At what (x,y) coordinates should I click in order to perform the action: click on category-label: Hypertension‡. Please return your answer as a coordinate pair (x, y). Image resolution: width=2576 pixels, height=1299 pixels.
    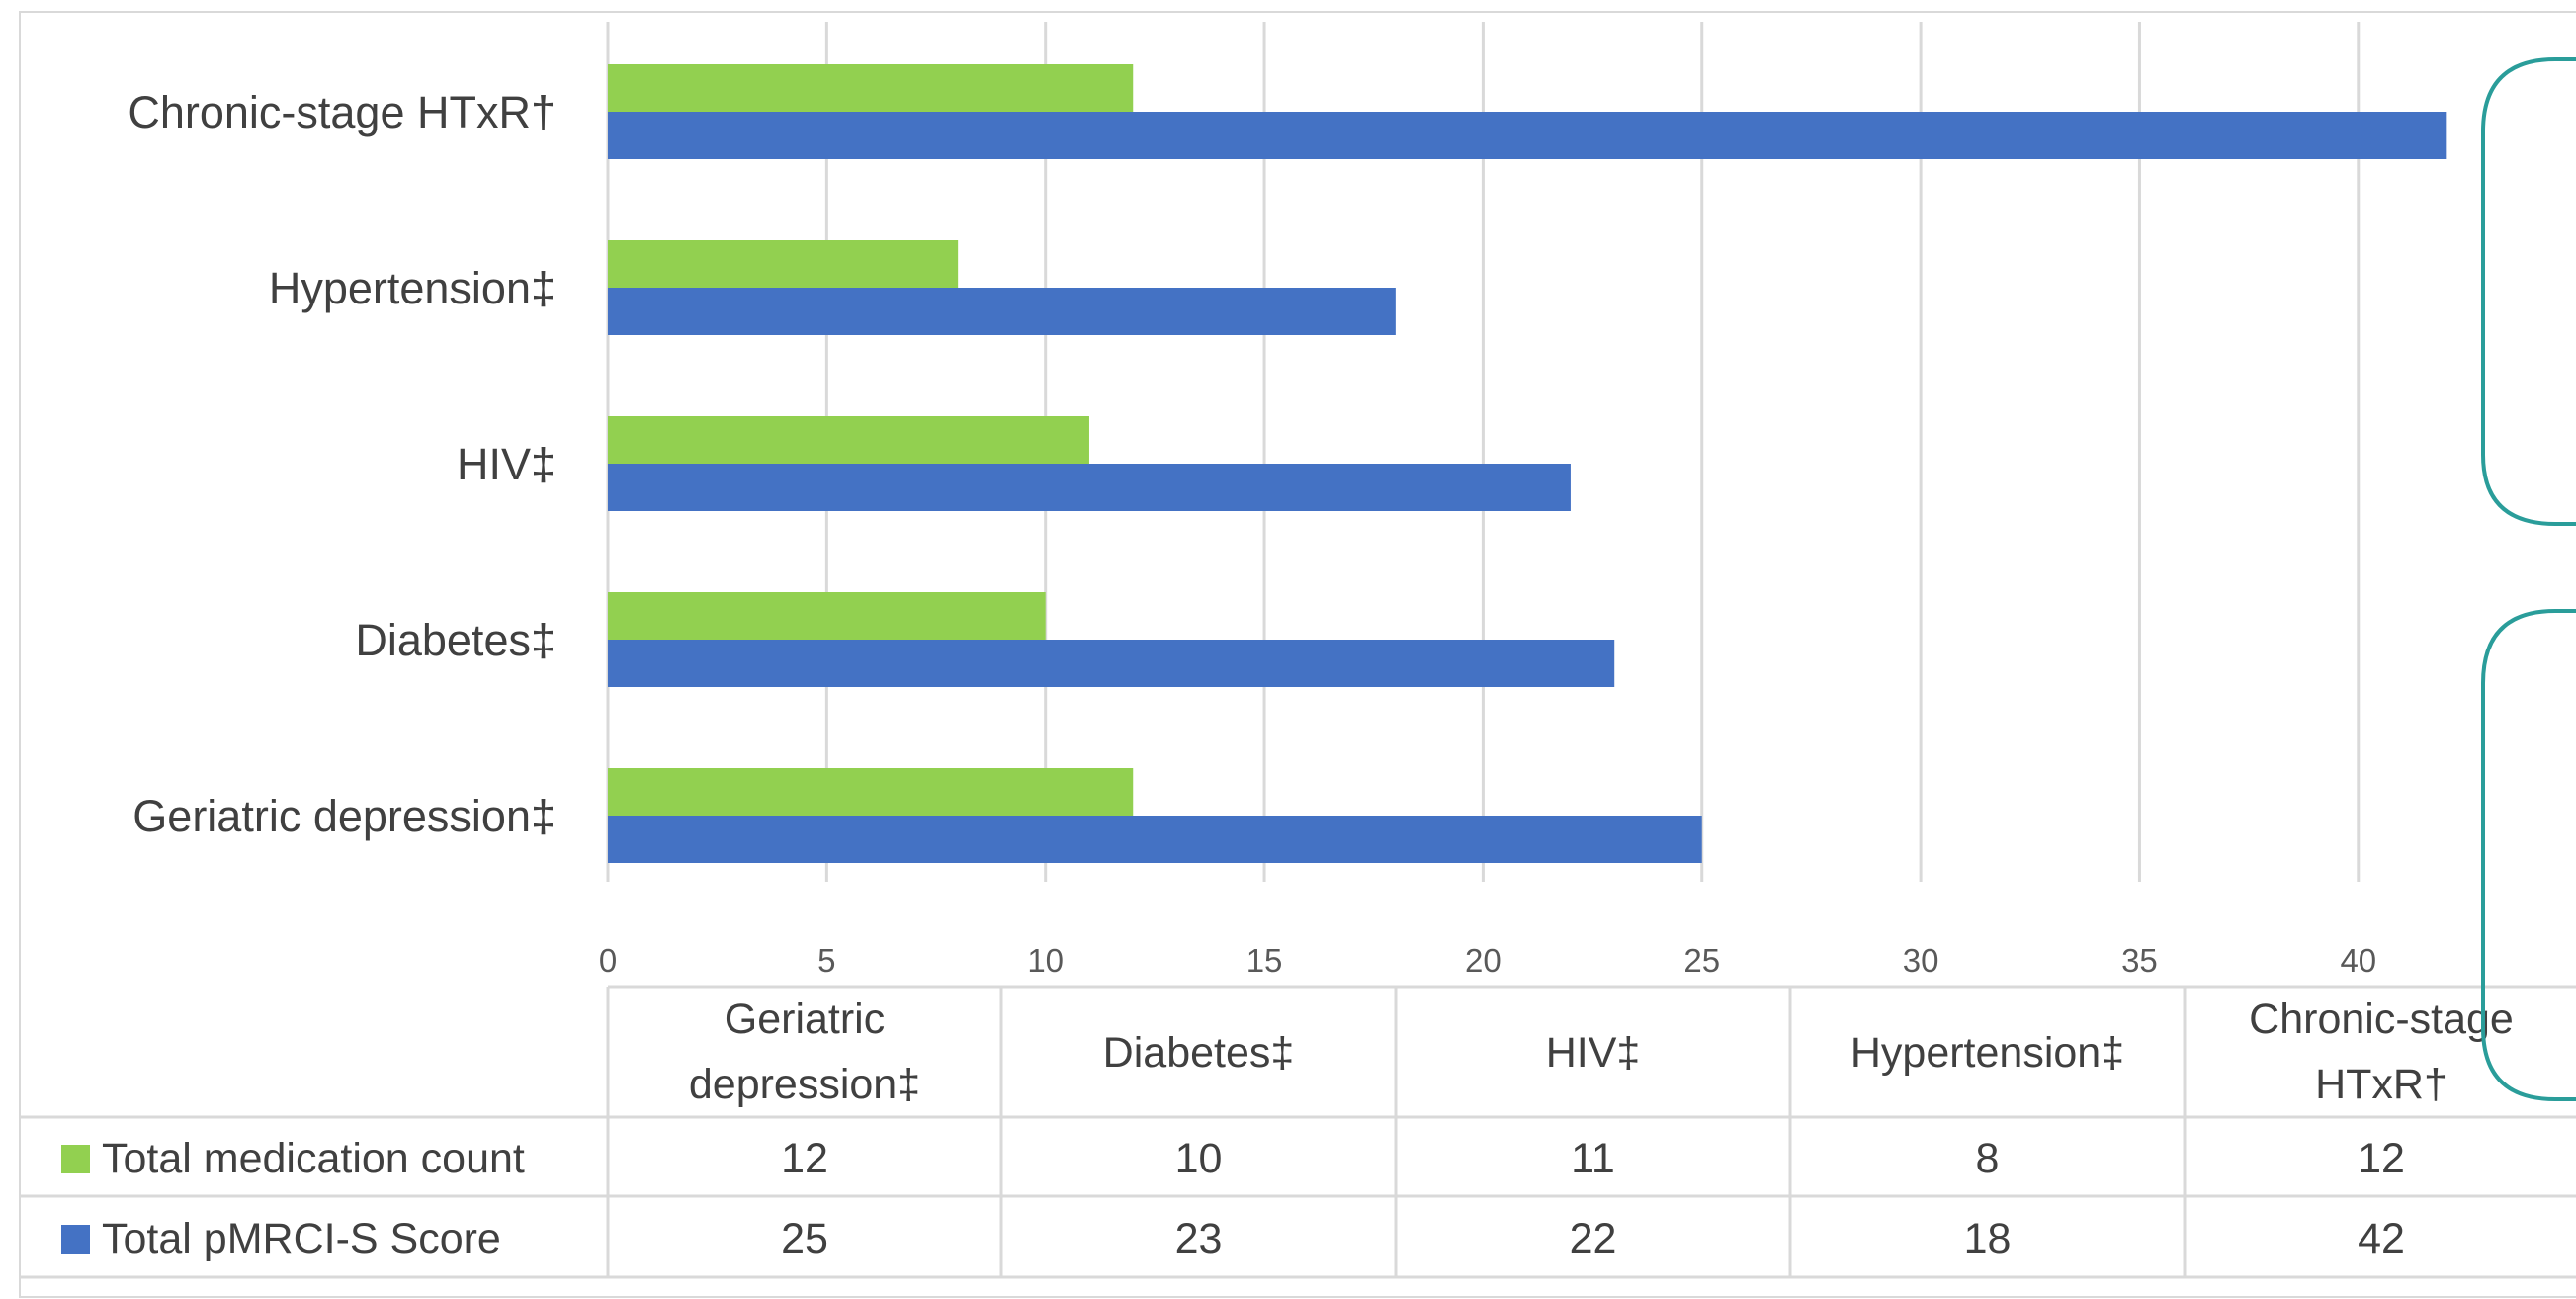
    Looking at the image, I should click on (412, 288).